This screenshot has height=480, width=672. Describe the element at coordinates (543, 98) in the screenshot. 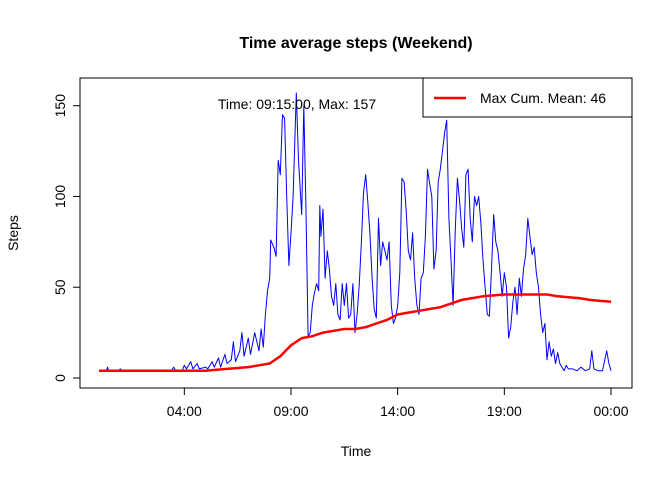

I see `legend-label: Max Cum. Mean: 46` at that location.